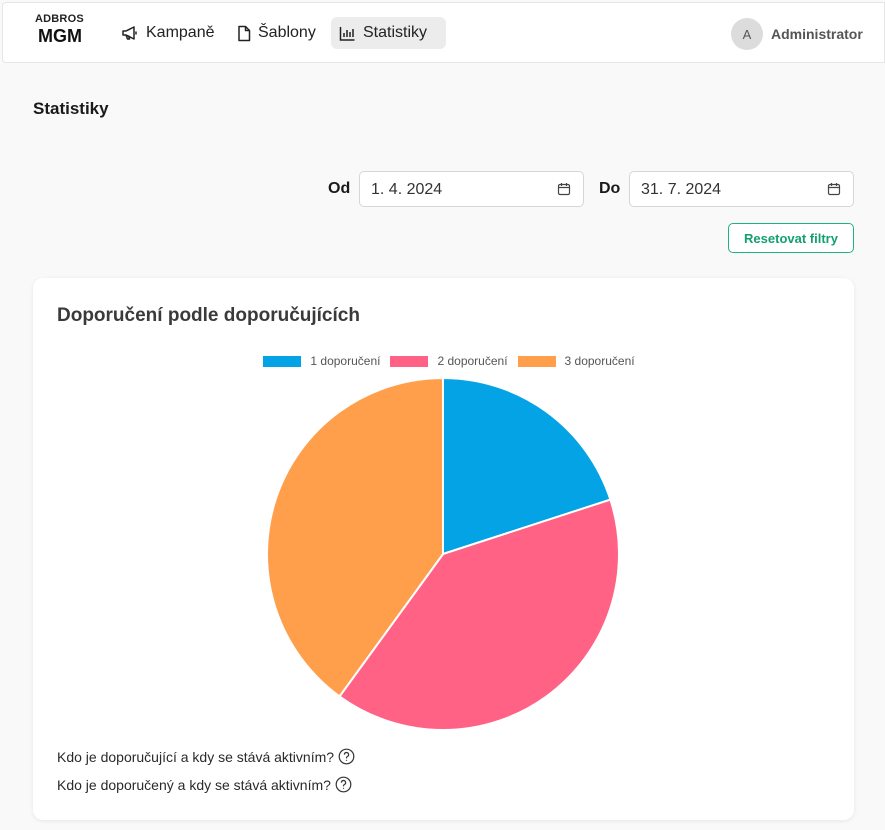 This screenshot has height=830, width=885. I want to click on user-name: Administrator, so click(817, 34).